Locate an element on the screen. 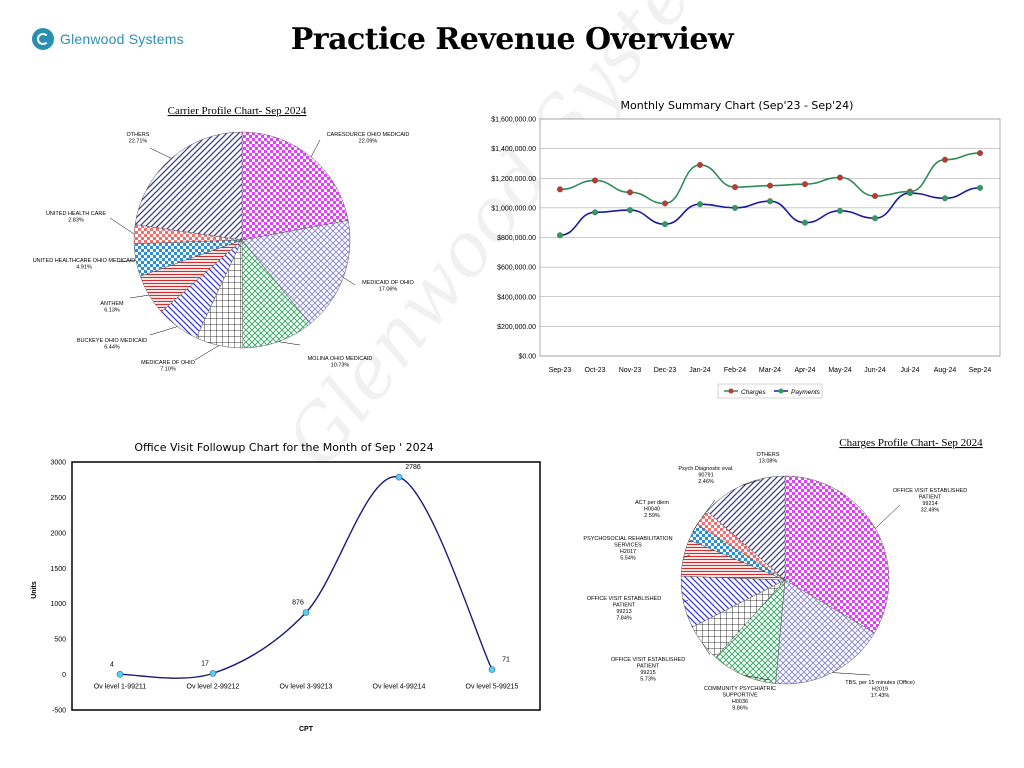 This screenshot has height=768, width=1024. y-tick-label: $600,000.00 is located at coordinates (516, 268).